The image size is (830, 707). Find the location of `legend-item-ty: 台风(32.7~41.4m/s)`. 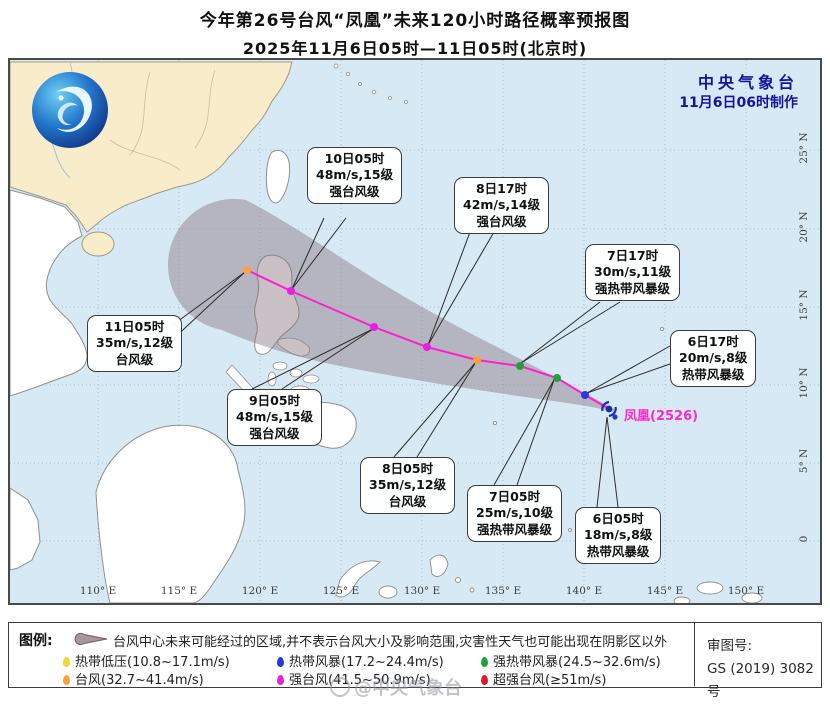

legend-item-ty: 台风(32.7~41.4m/s) is located at coordinates (133, 678).